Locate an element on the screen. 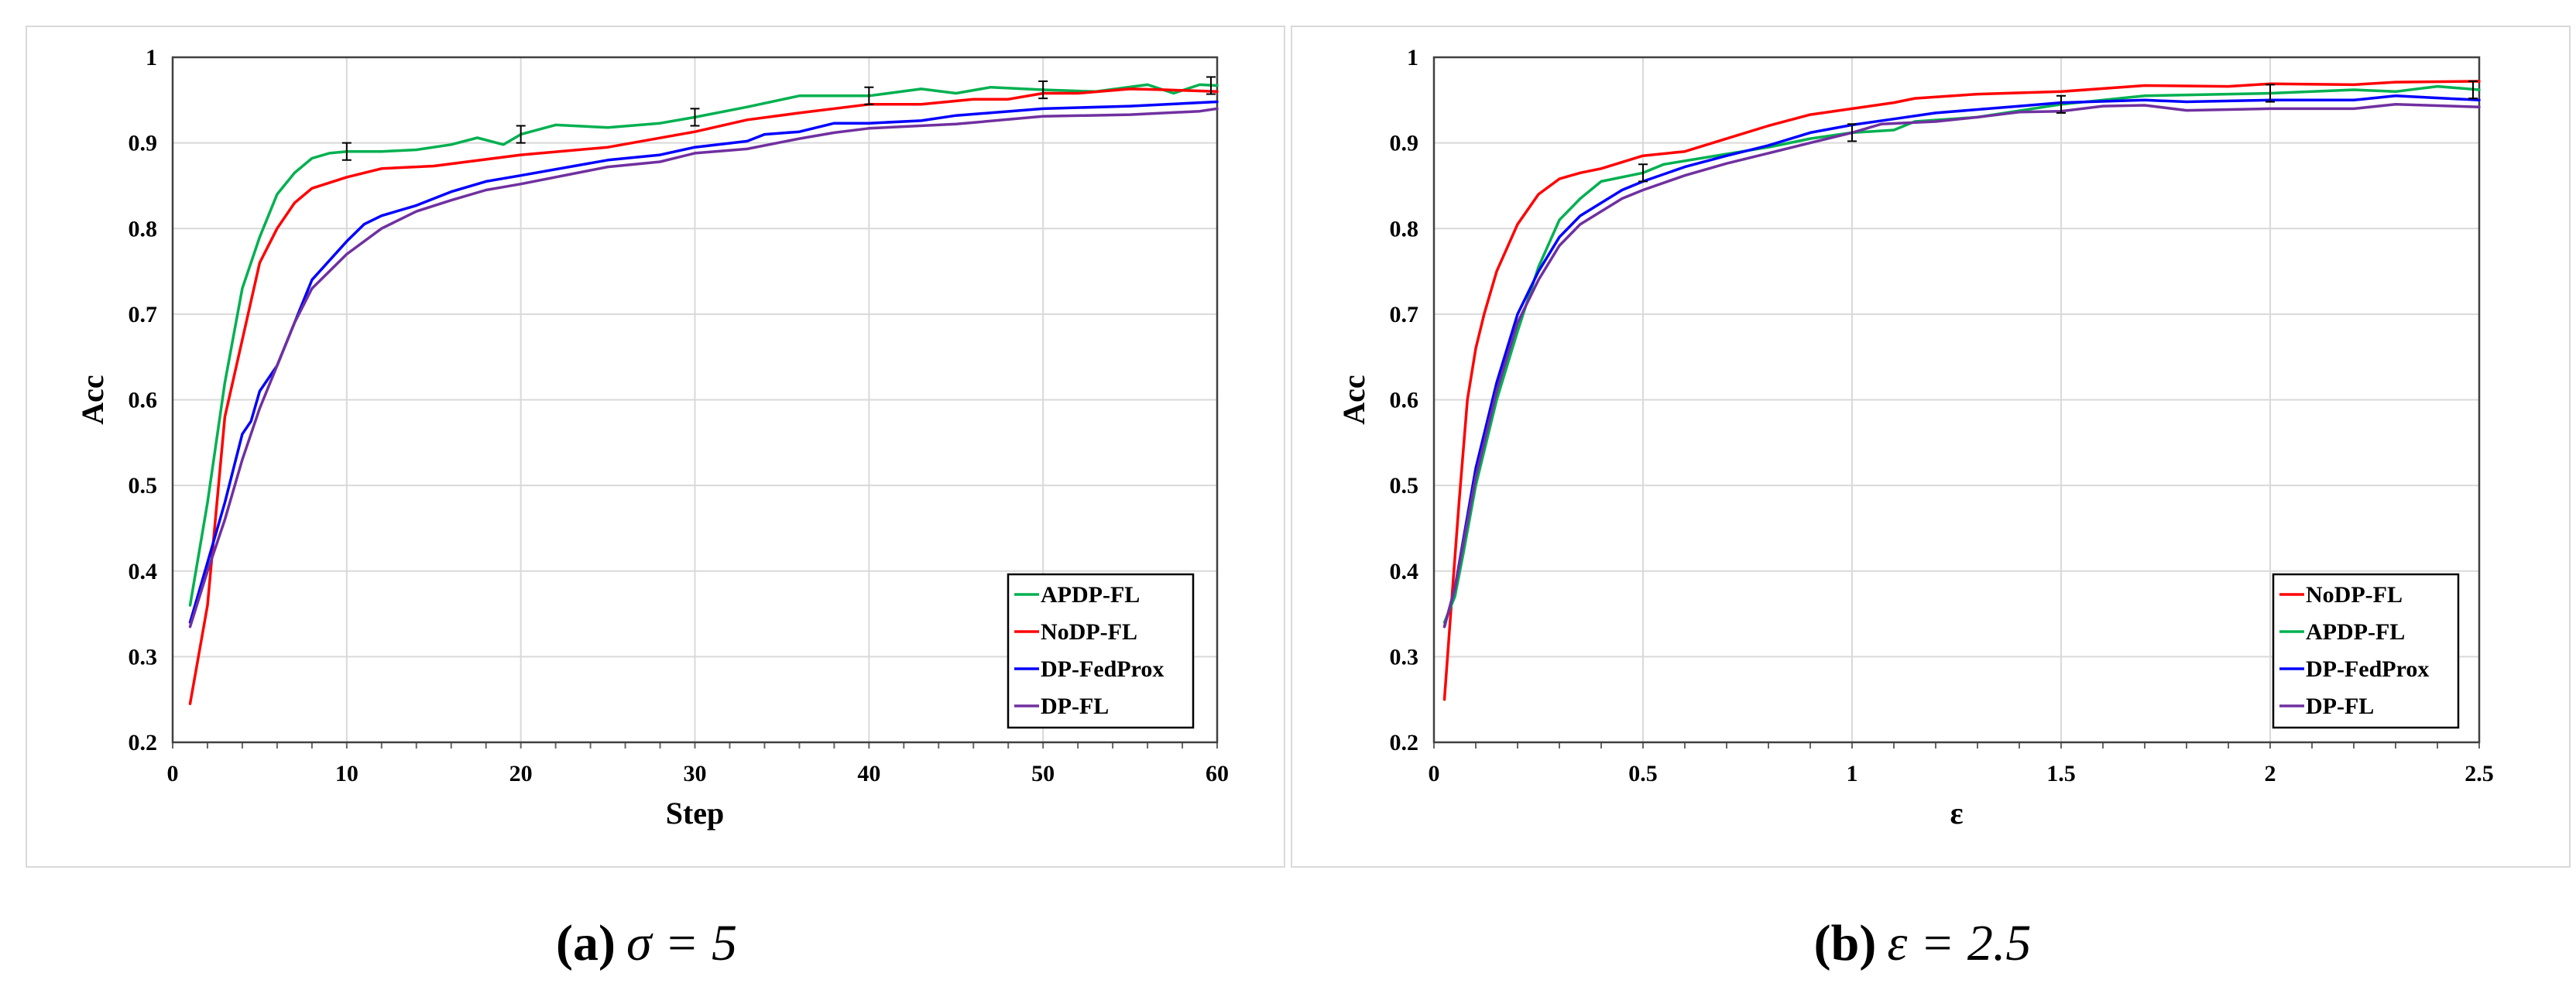  x-tick-label: 1 is located at coordinates (1852, 773).